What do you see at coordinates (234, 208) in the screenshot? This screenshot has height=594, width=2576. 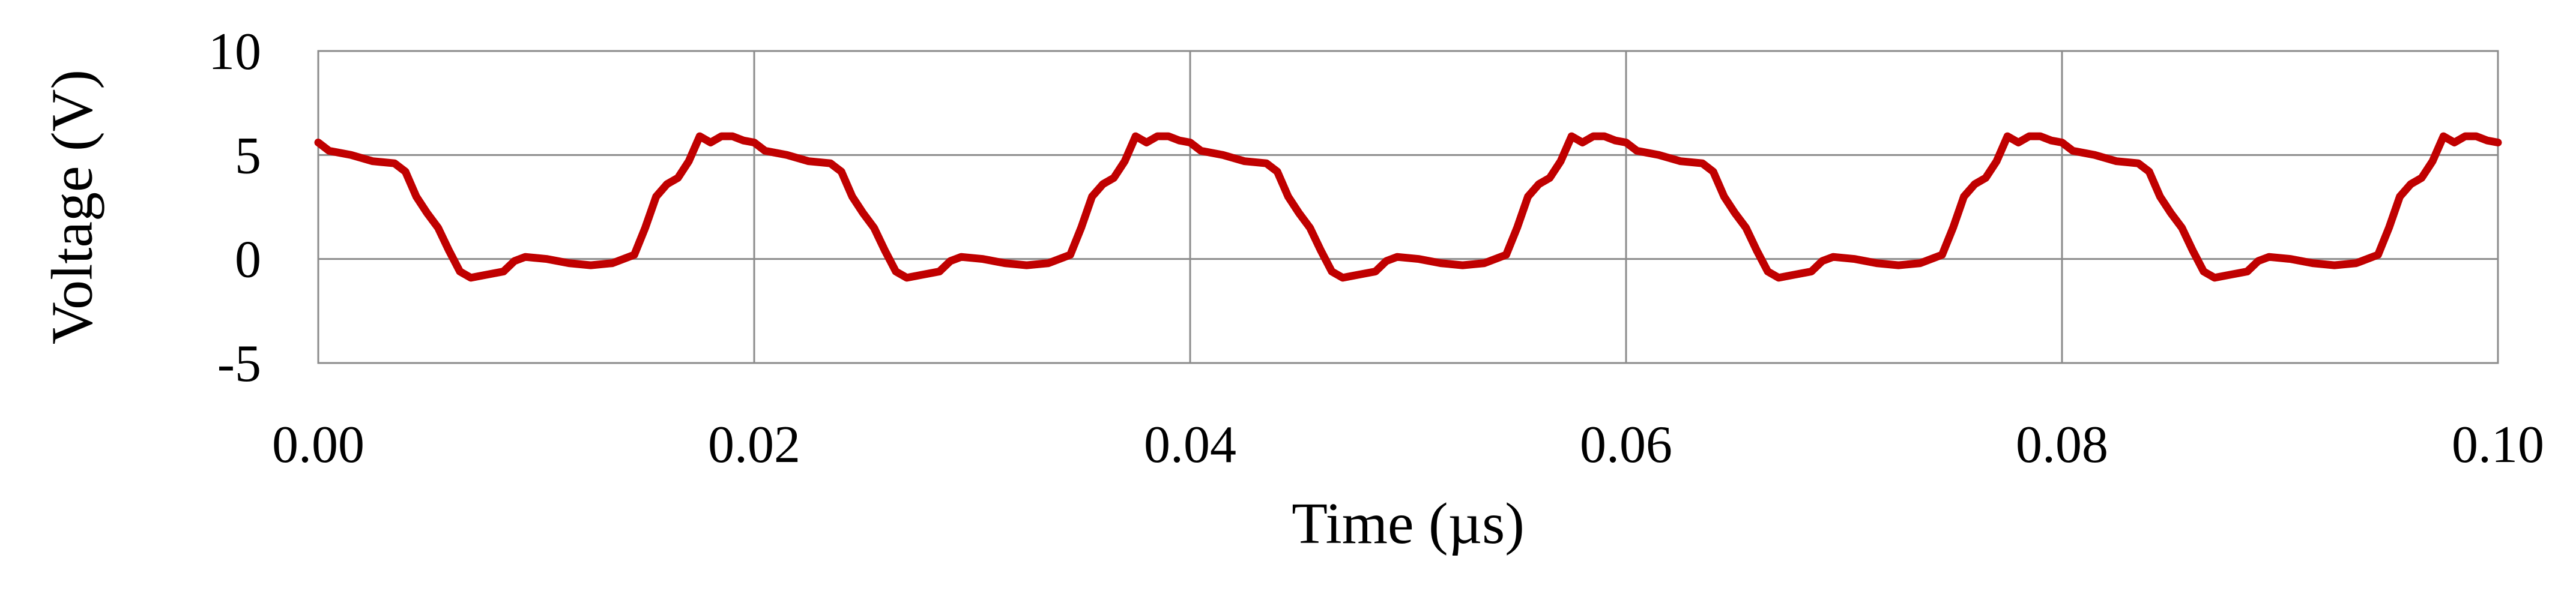 I see `y-tick-labels: -5 0 5 10` at bounding box center [234, 208].